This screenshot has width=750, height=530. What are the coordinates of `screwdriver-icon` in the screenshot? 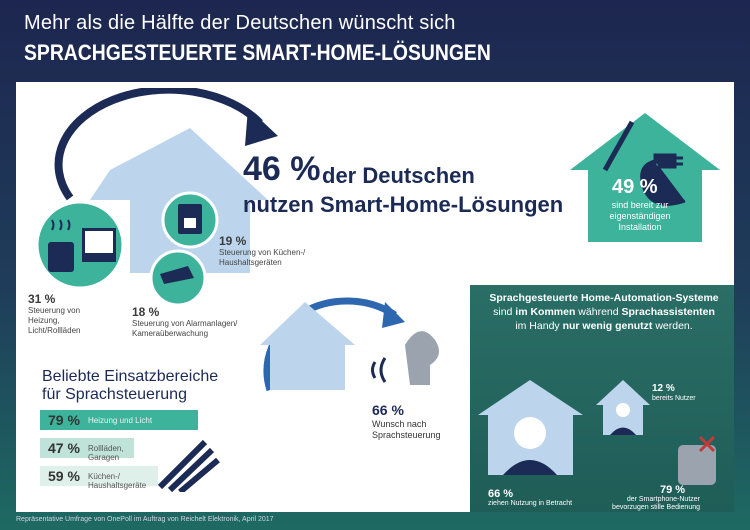 It's located at (618, 146).